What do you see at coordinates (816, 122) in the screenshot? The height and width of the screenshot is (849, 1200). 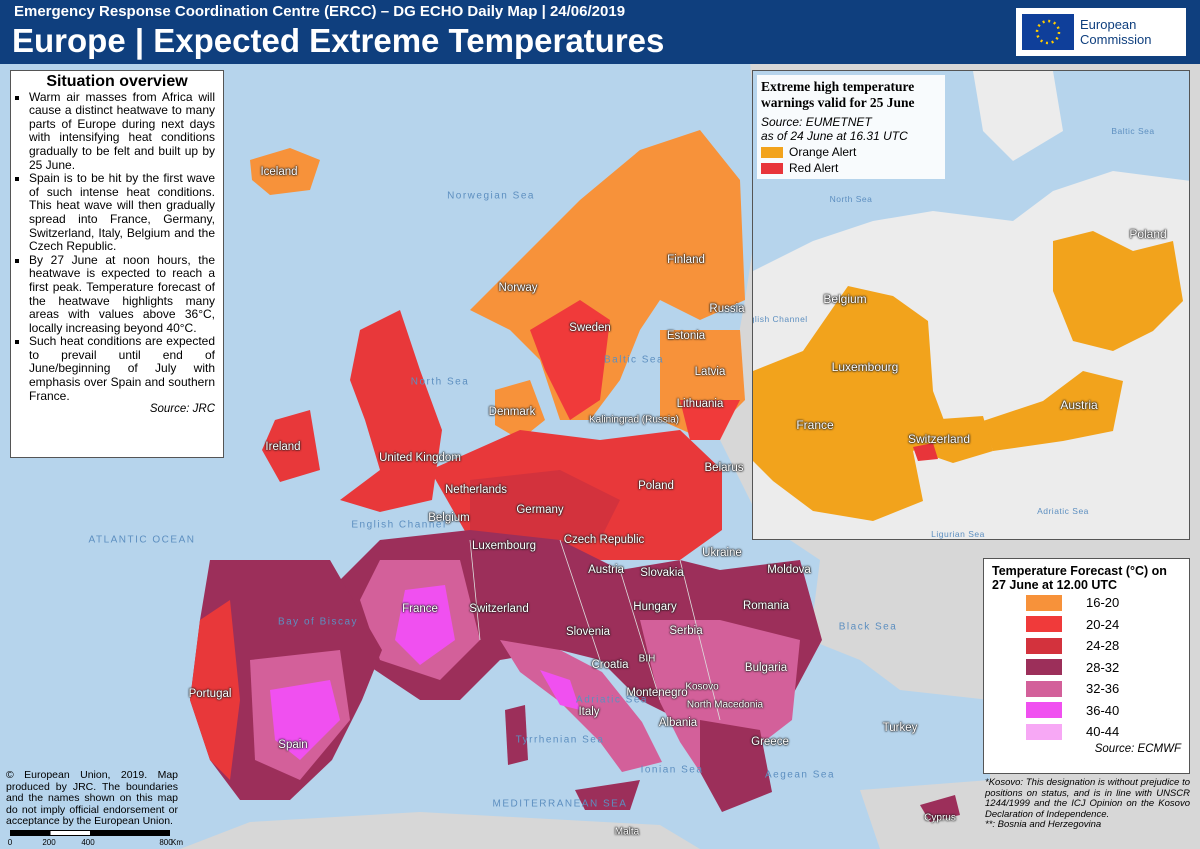 I see `inset-source: Source: EUMETNET` at bounding box center [816, 122].